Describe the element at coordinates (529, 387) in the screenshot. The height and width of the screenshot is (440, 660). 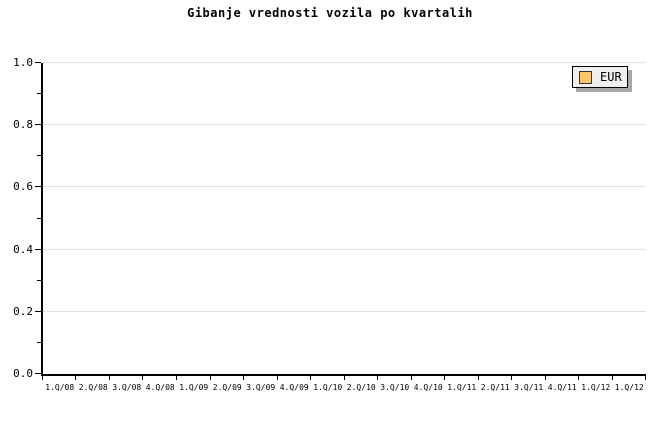
I see `x-axis-tick-label: 3.Q/11` at that location.